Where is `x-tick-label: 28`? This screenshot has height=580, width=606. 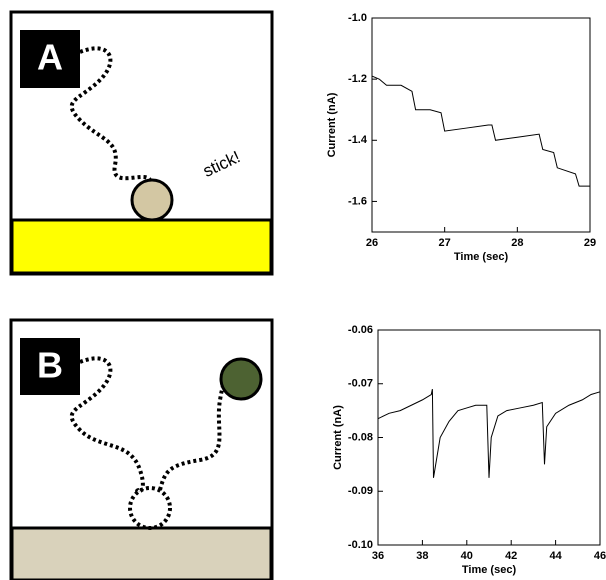
x-tick-label: 28 is located at coordinates (517, 243).